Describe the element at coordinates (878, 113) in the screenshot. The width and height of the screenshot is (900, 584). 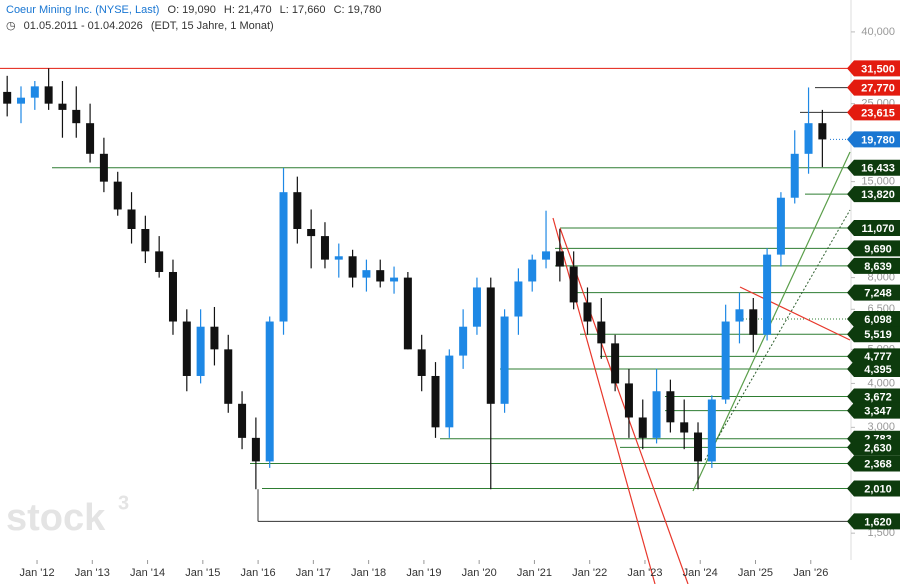
I see `level-label: 23,615` at that location.